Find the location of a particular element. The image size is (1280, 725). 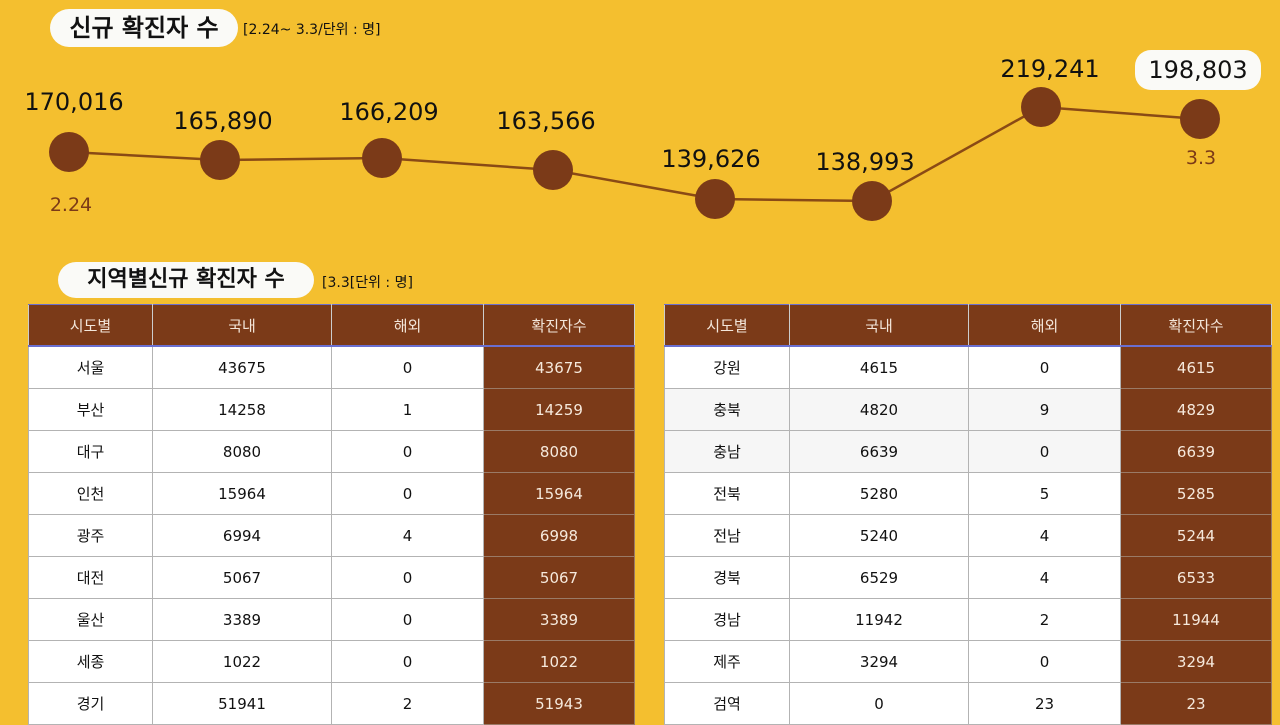

cell-domestic: 6639 is located at coordinates (879, 451).